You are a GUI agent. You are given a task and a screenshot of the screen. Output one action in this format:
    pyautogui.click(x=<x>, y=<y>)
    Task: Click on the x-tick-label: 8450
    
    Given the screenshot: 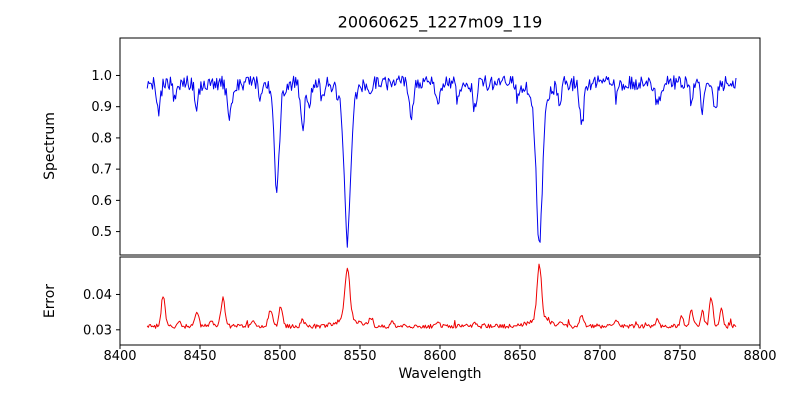 What is the action you would take?
    pyautogui.click(x=199, y=356)
    